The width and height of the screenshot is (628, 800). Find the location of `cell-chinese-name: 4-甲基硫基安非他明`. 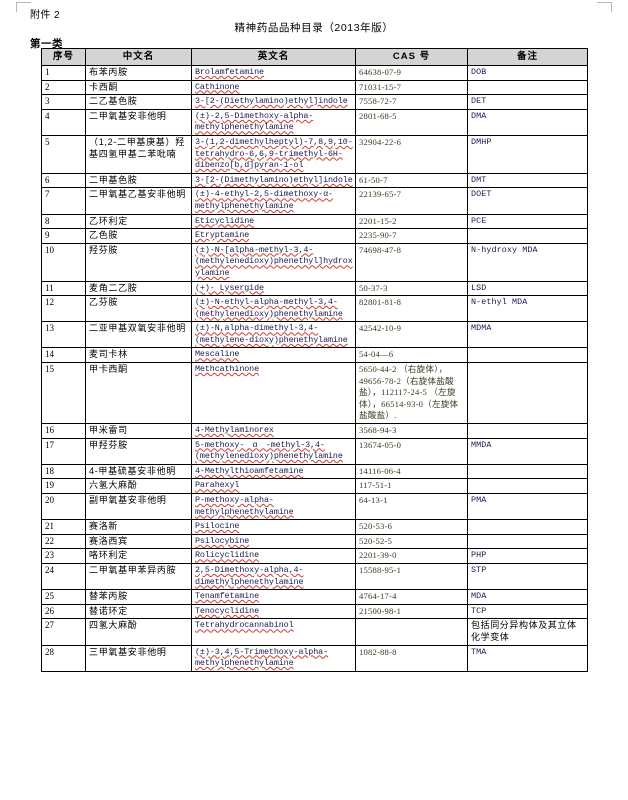

cell-chinese-name: 4-甲基硫基安非他明 is located at coordinates (138, 471).